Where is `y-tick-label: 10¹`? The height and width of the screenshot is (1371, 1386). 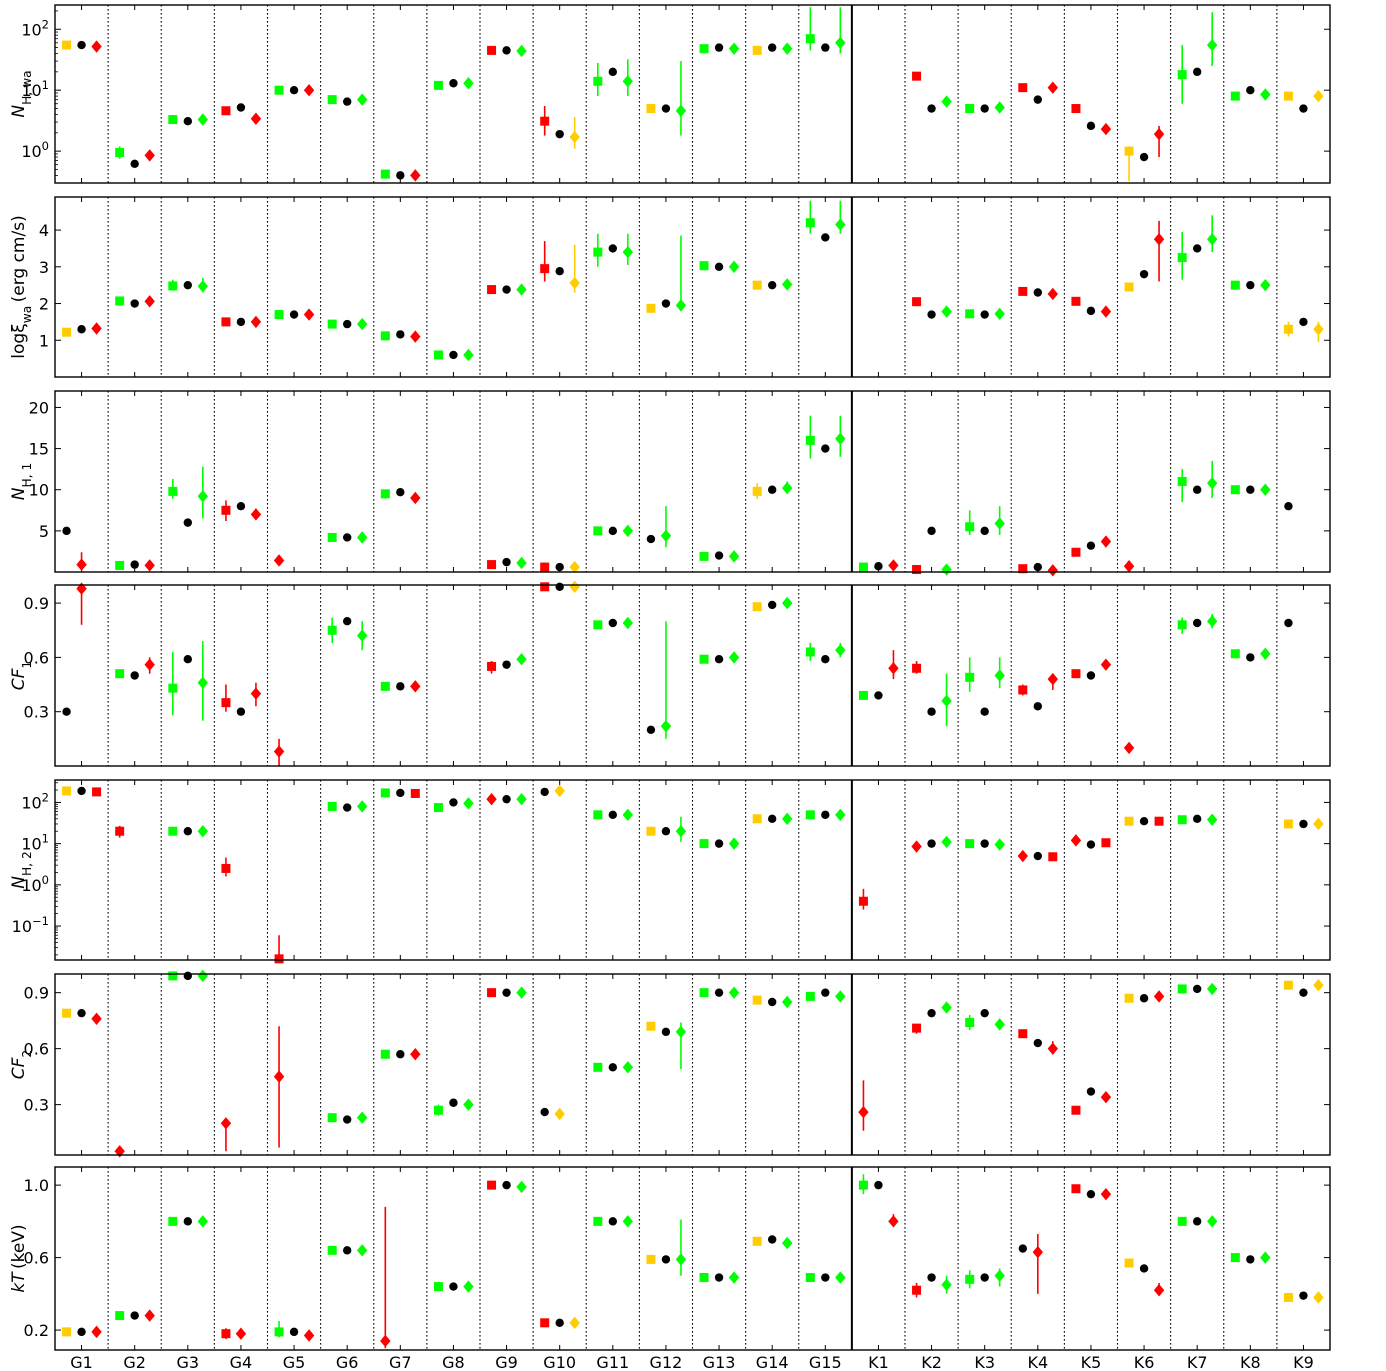
y-tick-label: 10¹ is located at coordinates (35, 843).